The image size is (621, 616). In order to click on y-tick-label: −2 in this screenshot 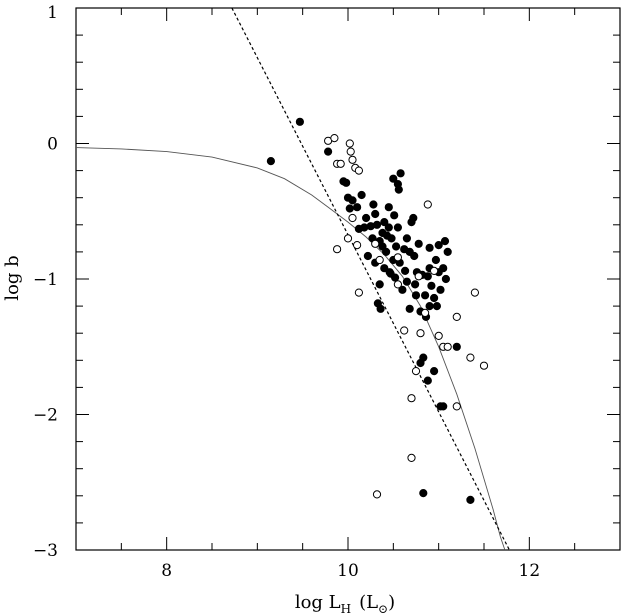, I will do `click(45, 416)`.